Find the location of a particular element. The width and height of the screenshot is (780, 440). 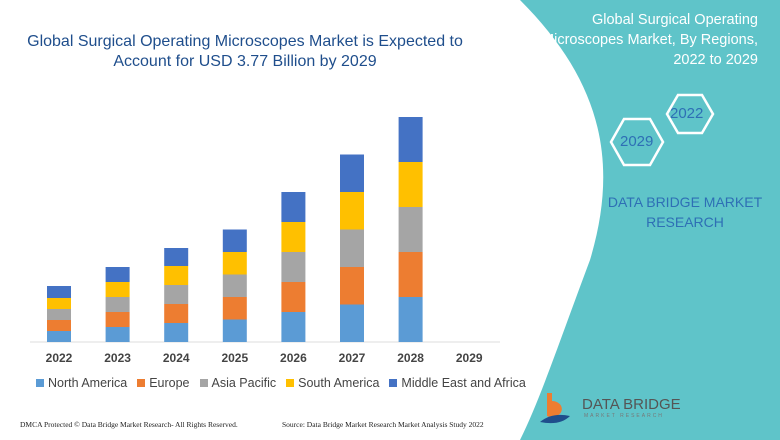

hex-label-2029: 2029 is located at coordinates (637, 141).